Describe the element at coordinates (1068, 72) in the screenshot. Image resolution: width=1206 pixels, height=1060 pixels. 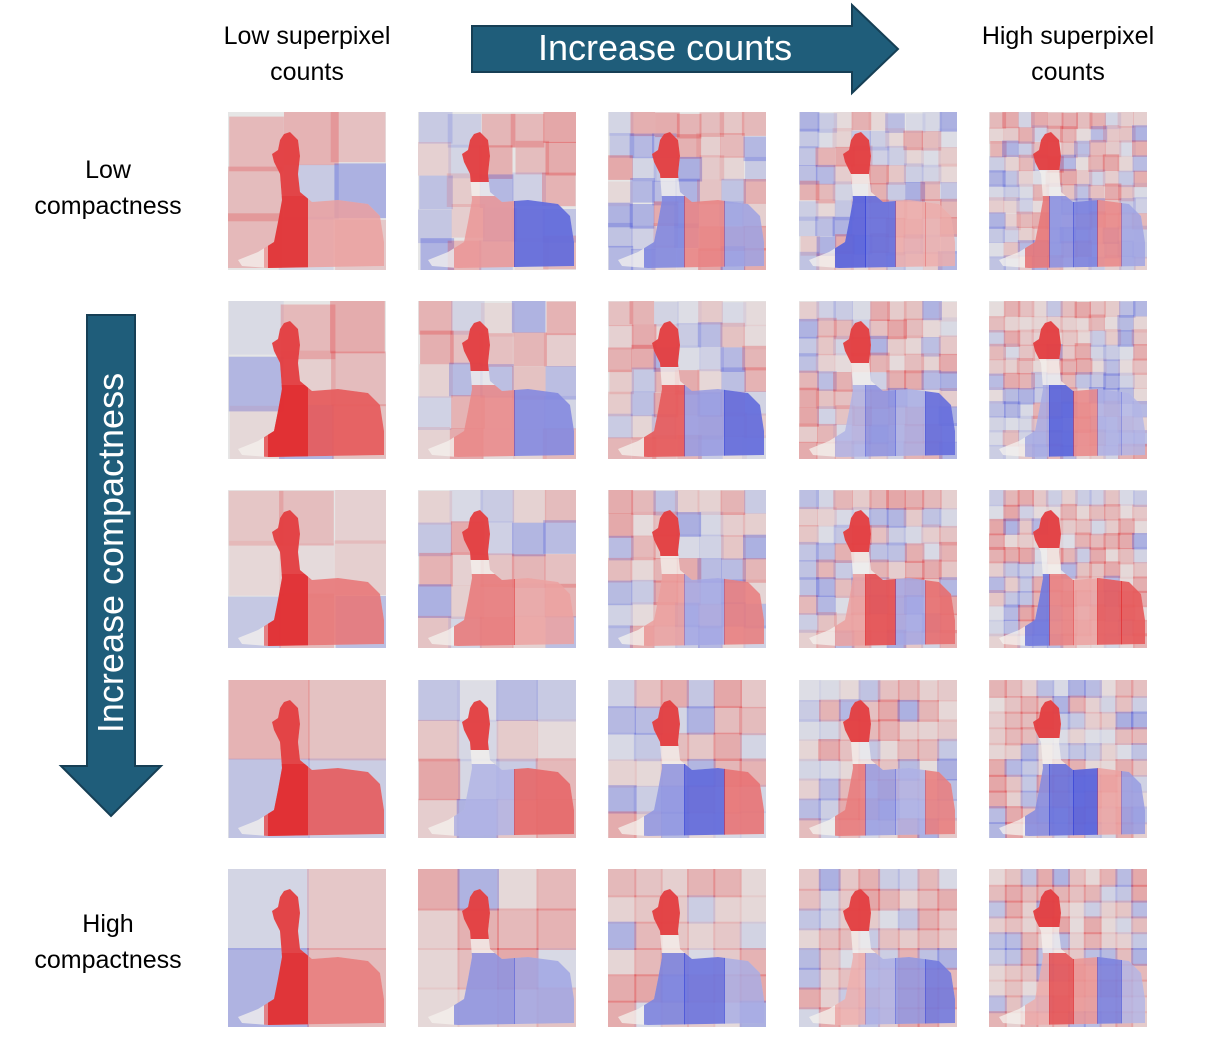
I see `high-counts-line2: counts` at that location.